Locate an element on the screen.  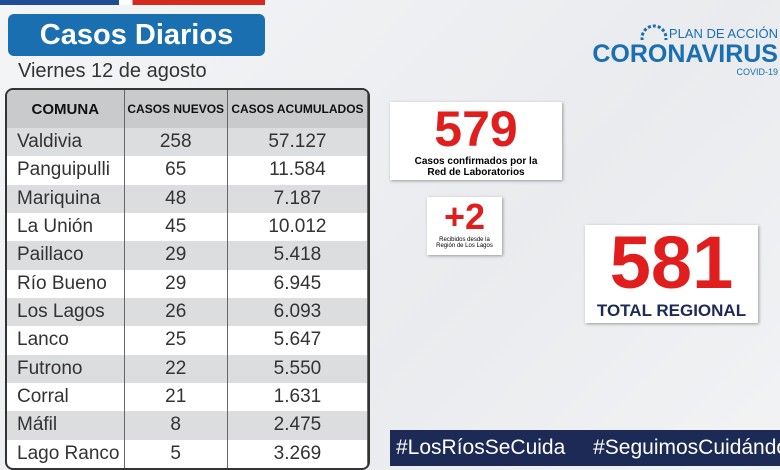
table-row: Paillaco 29 5.418 is located at coordinates (187, 255).